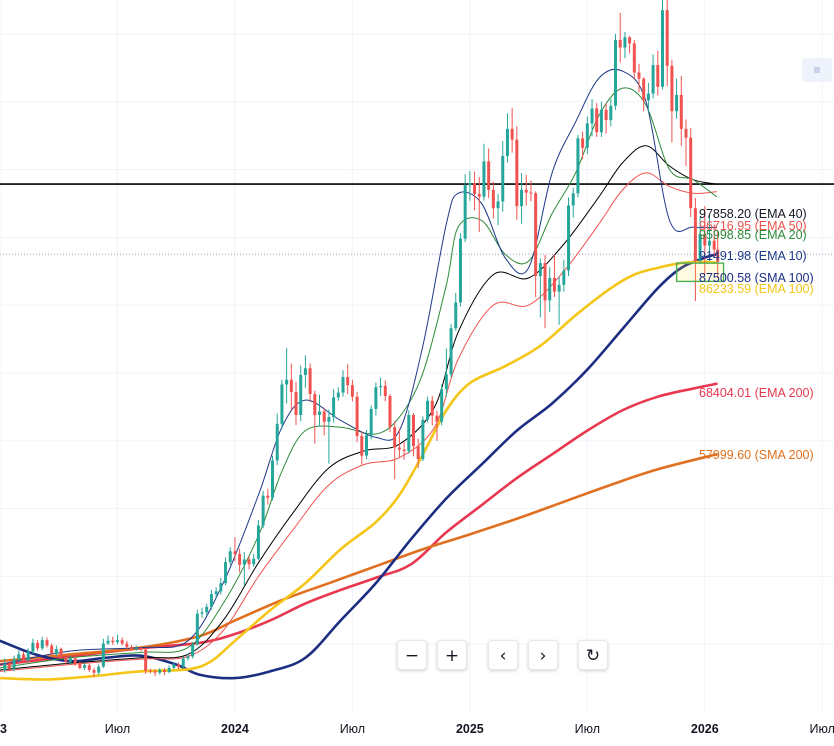 Image resolution: width=834 pixels, height=746 pixels. Describe the element at coordinates (503, 655) in the screenshot. I see `scroll-left-button: ‹` at that location.